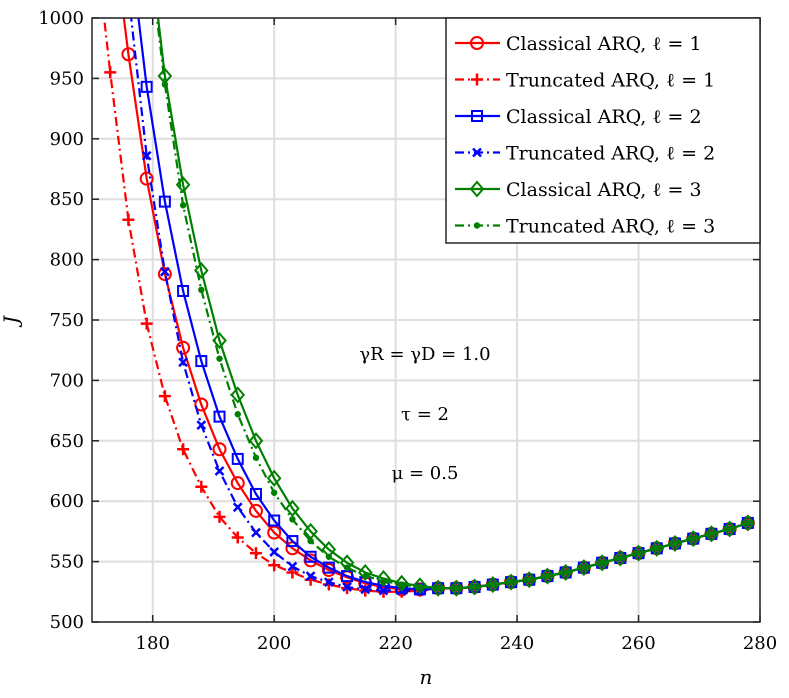 This screenshot has width=789, height=698. I want to click on annotation-mu: μ = 0.5, so click(425, 473).